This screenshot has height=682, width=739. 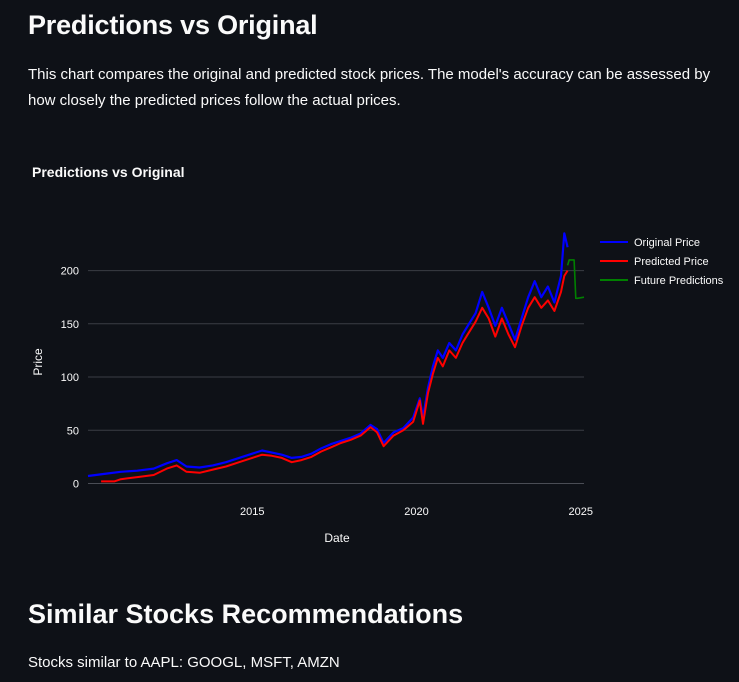 What do you see at coordinates (252, 512) in the screenshot?
I see `x-tick-label: 2015` at bounding box center [252, 512].